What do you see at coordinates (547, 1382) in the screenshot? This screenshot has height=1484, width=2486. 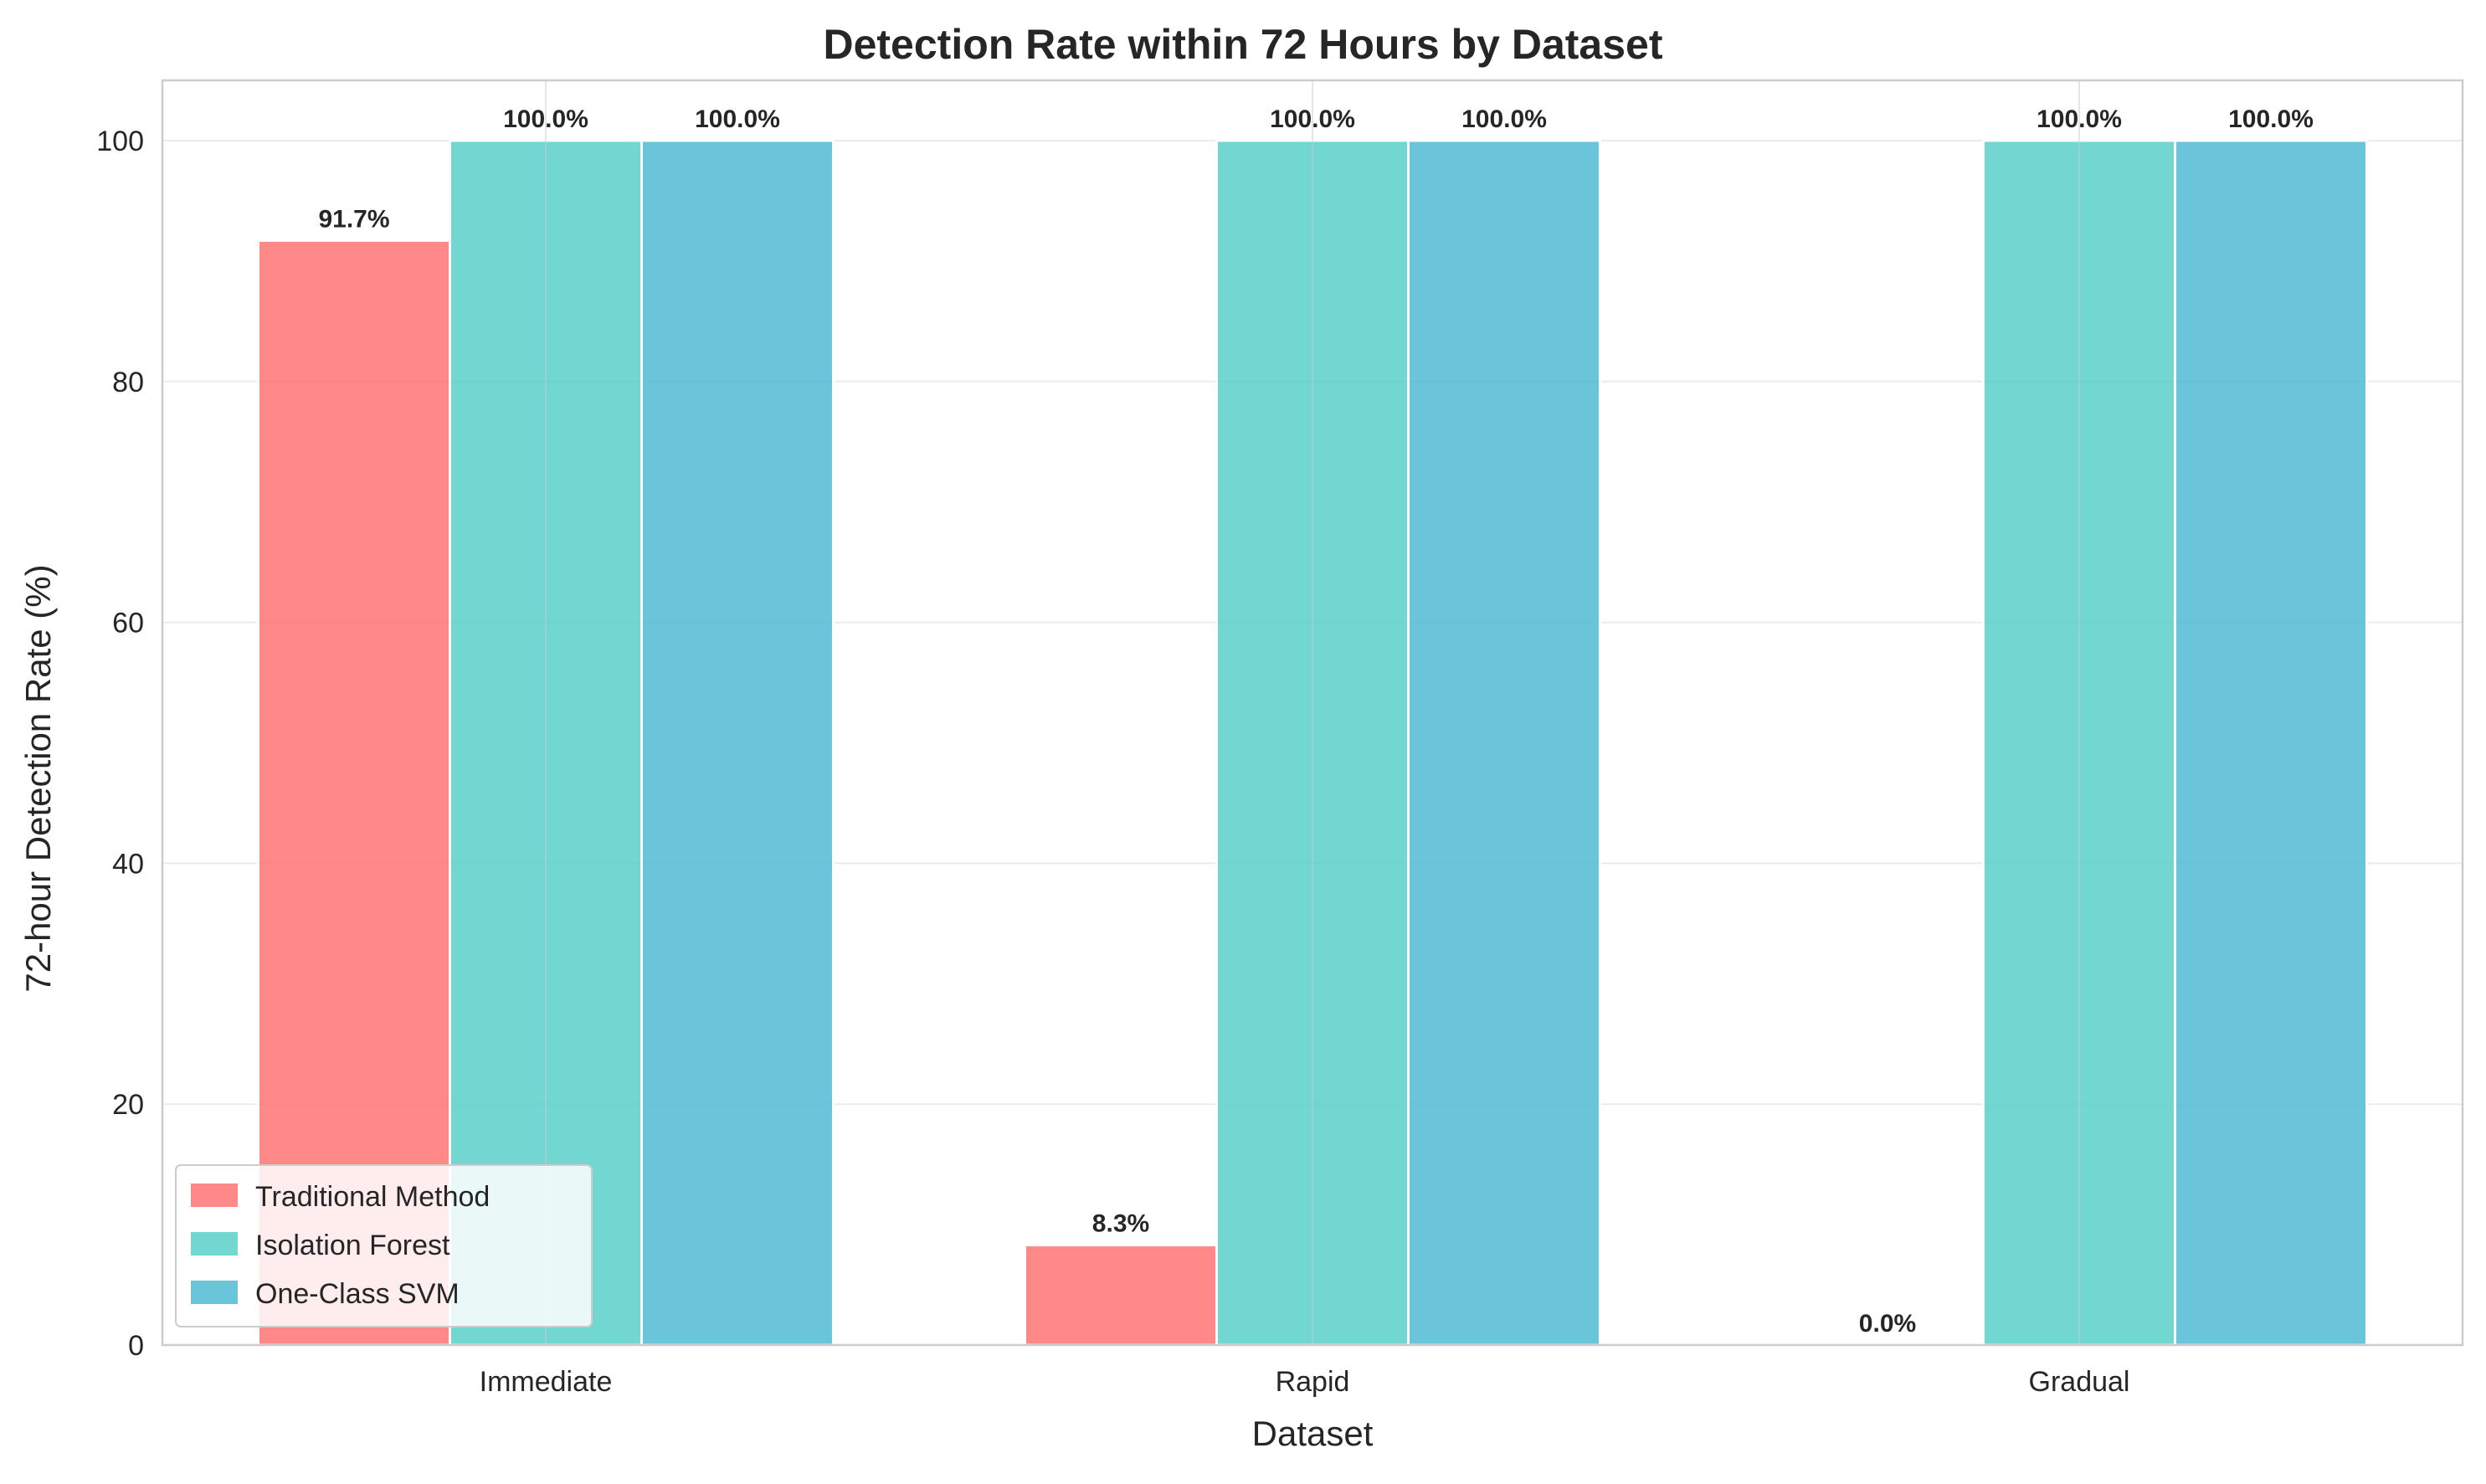 I see `x-tick-label: Immediate` at bounding box center [547, 1382].